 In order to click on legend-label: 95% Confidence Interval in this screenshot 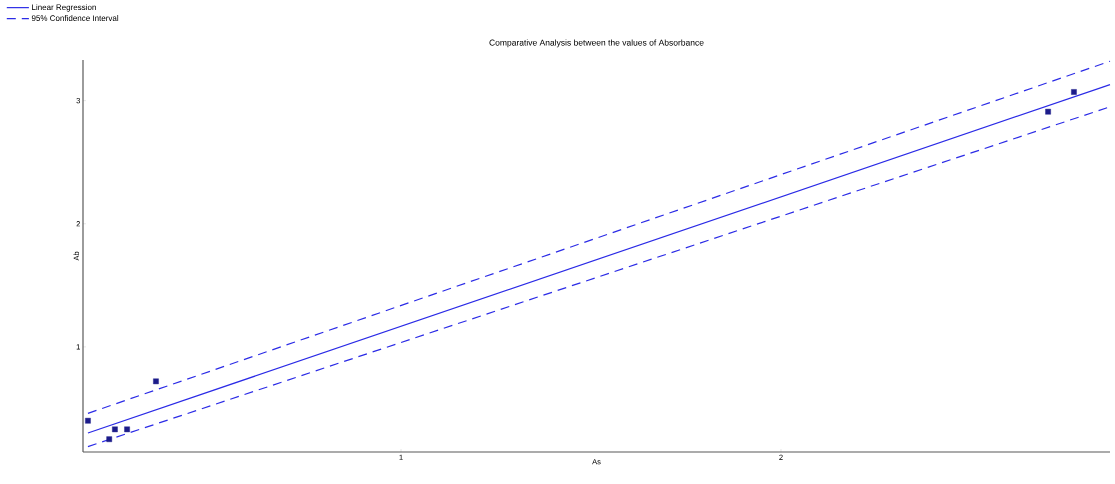, I will do `click(75, 18)`.